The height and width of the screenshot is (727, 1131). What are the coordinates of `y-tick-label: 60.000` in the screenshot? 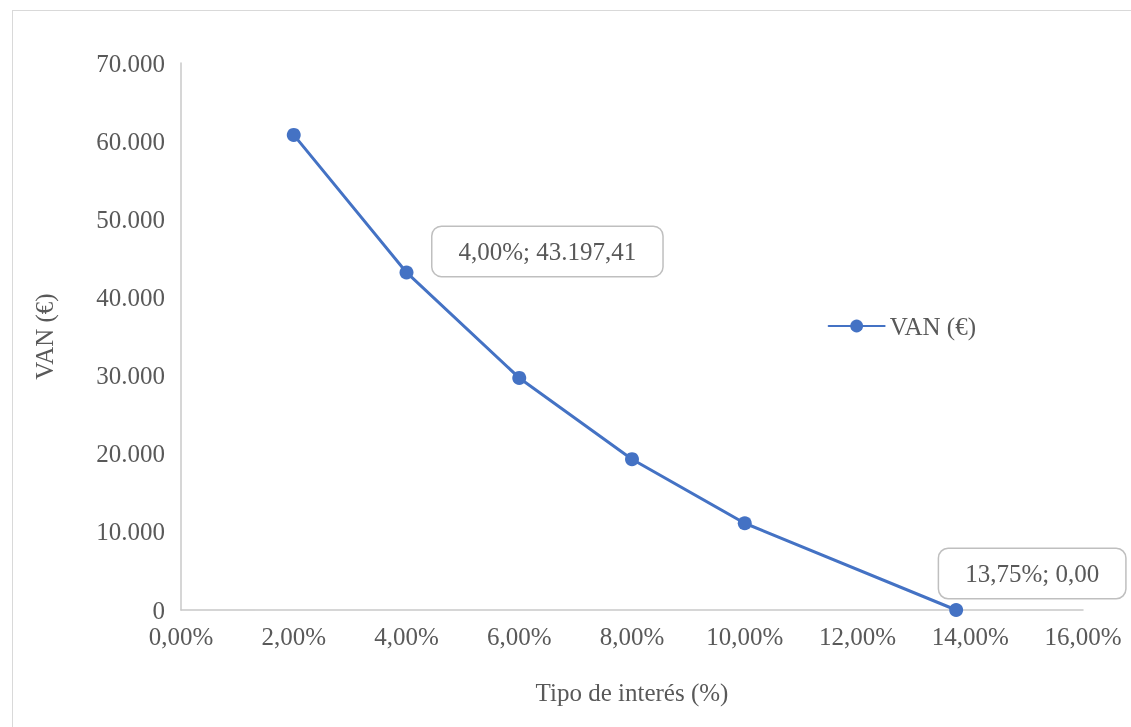 It's located at (130, 141).